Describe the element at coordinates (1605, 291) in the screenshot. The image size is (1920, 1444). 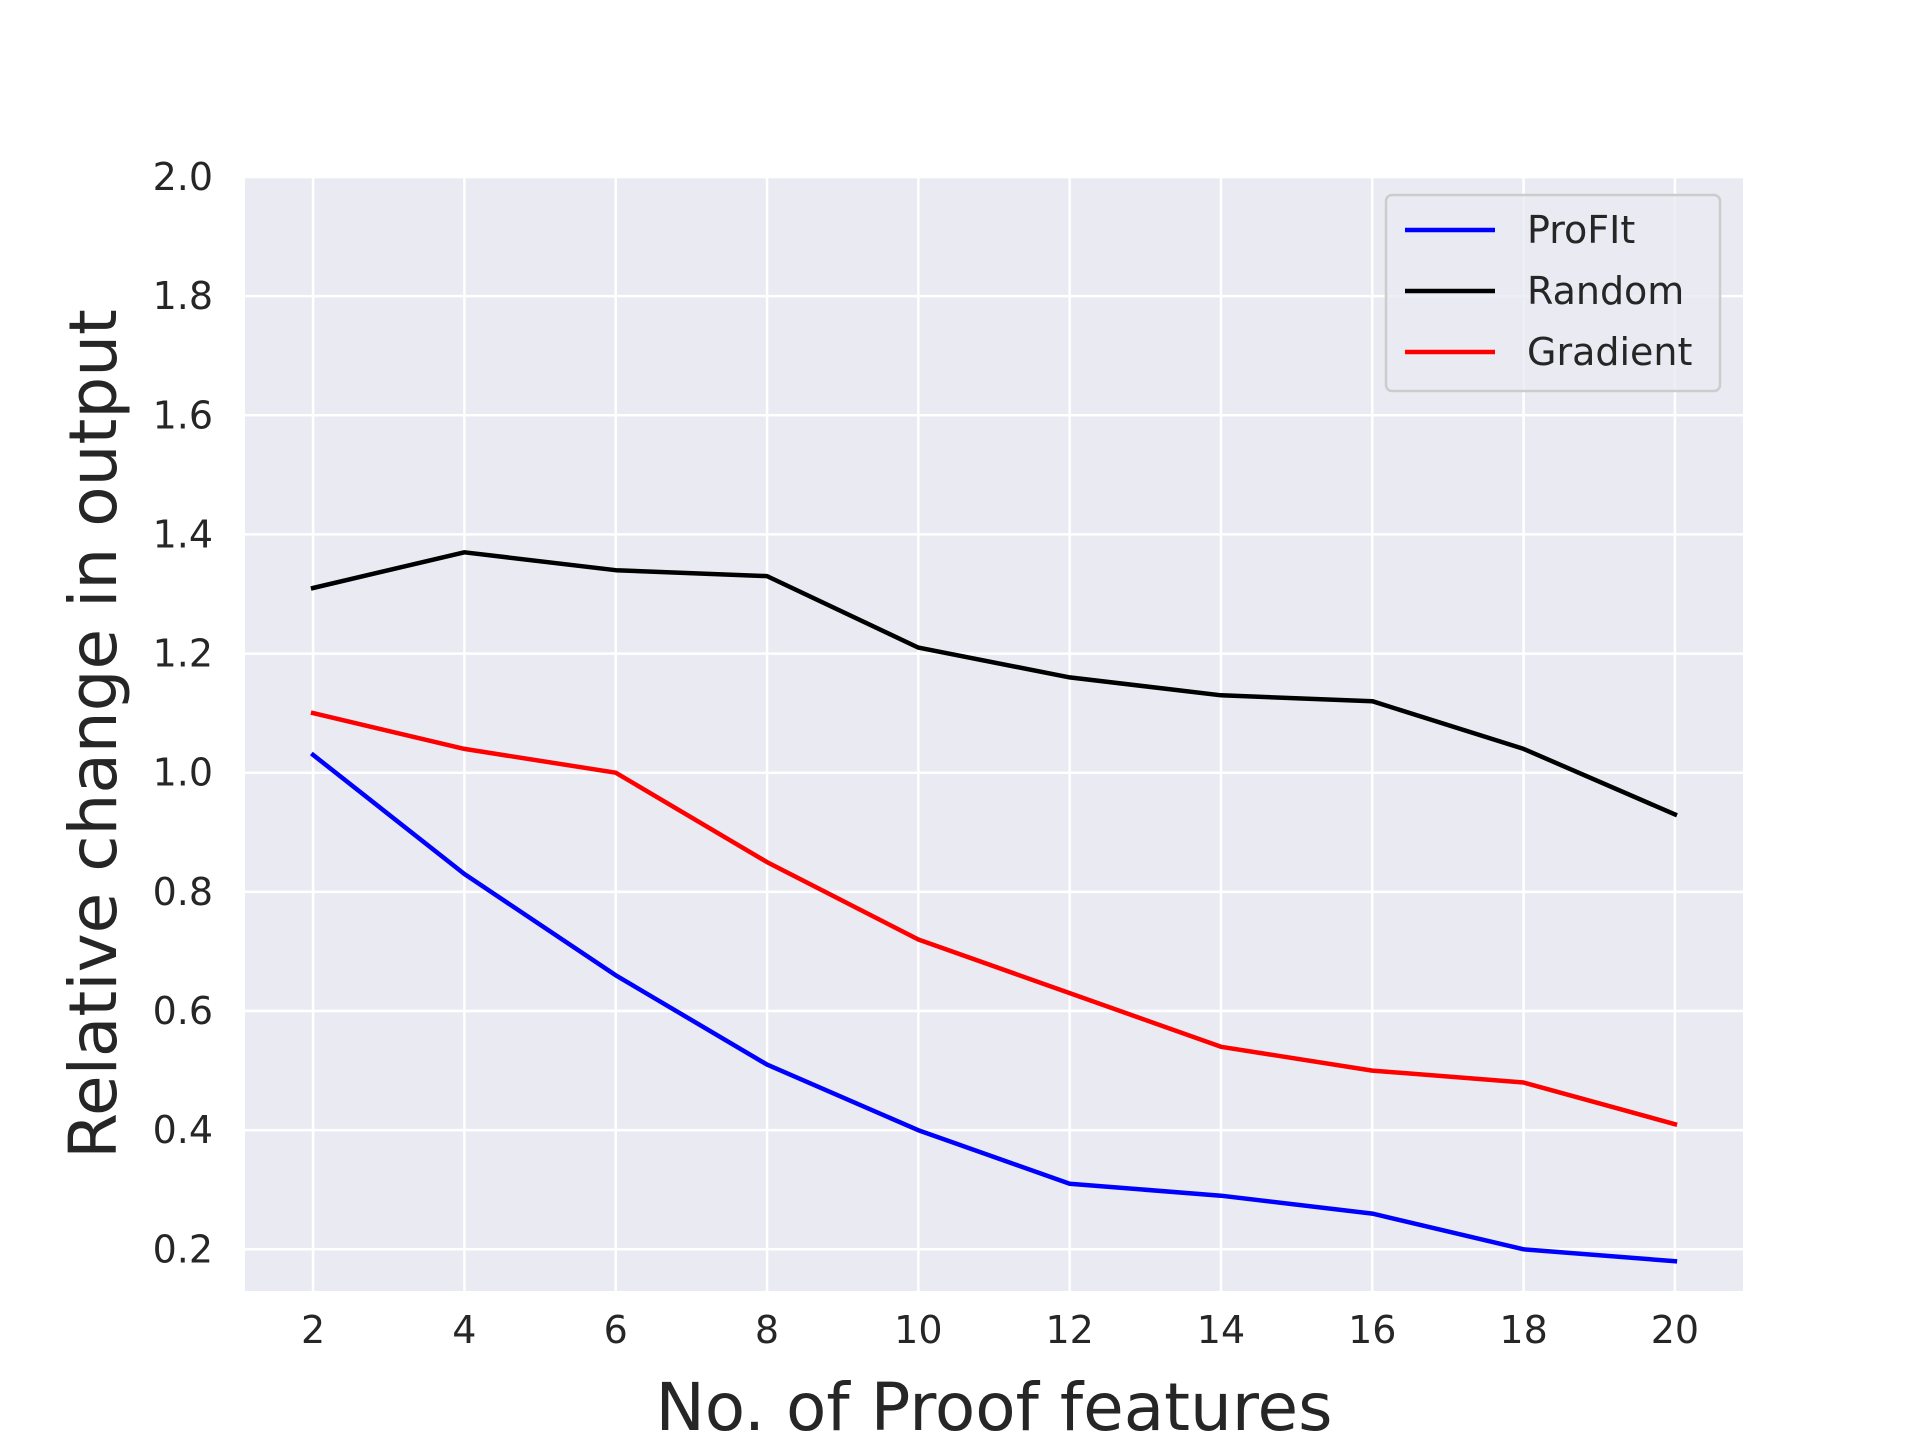
I see `legend-label-random: Random` at that location.